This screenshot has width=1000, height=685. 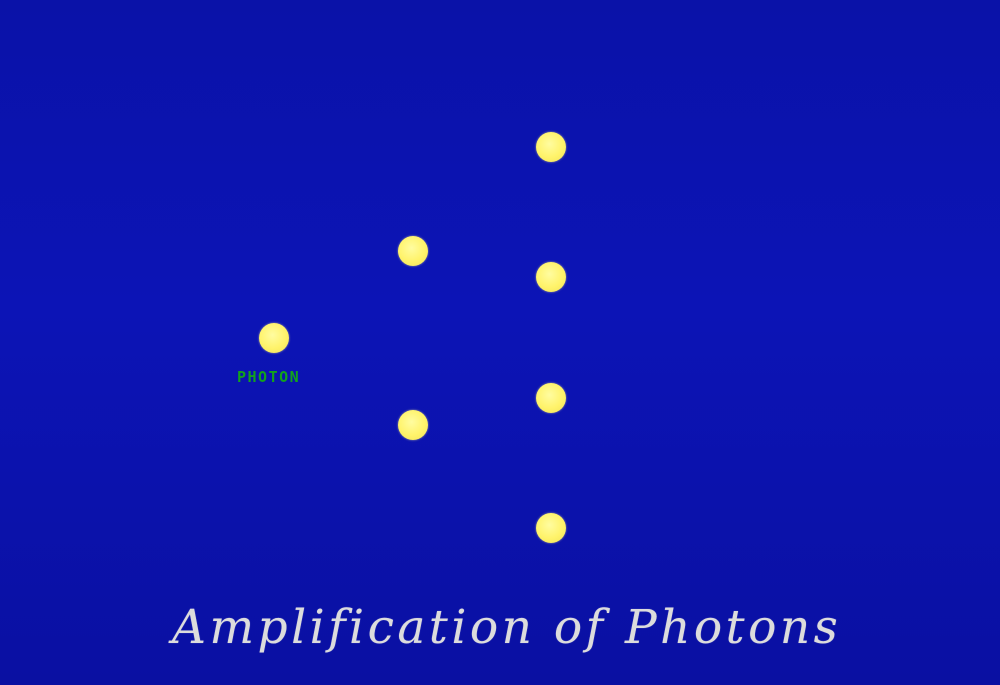 What do you see at coordinates (507, 627) in the screenshot?
I see `slide-title: Amplification of Photons` at bounding box center [507, 627].